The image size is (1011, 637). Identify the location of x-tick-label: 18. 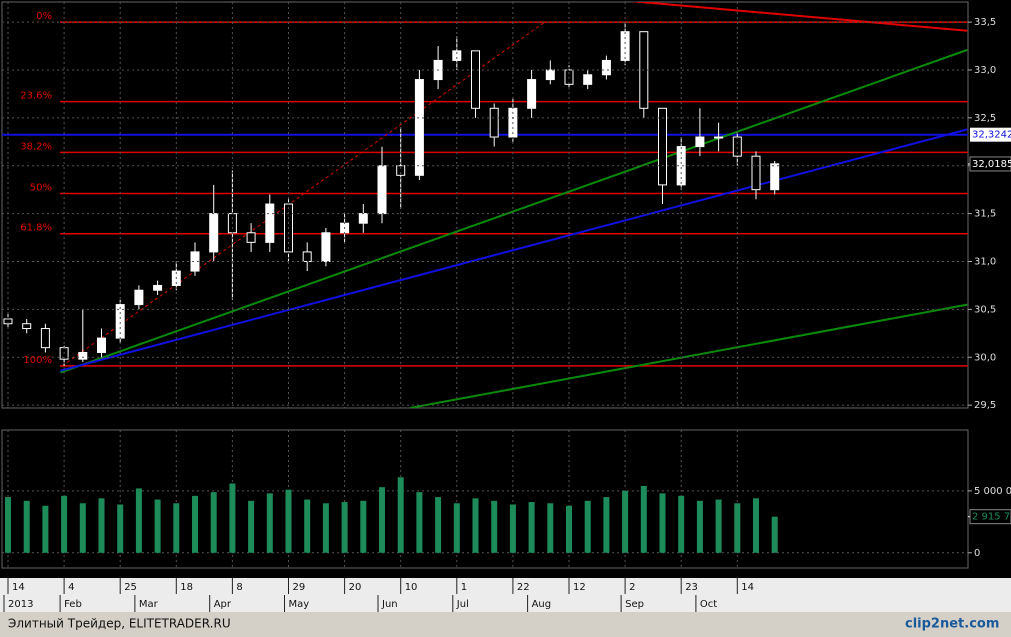
(186, 587).